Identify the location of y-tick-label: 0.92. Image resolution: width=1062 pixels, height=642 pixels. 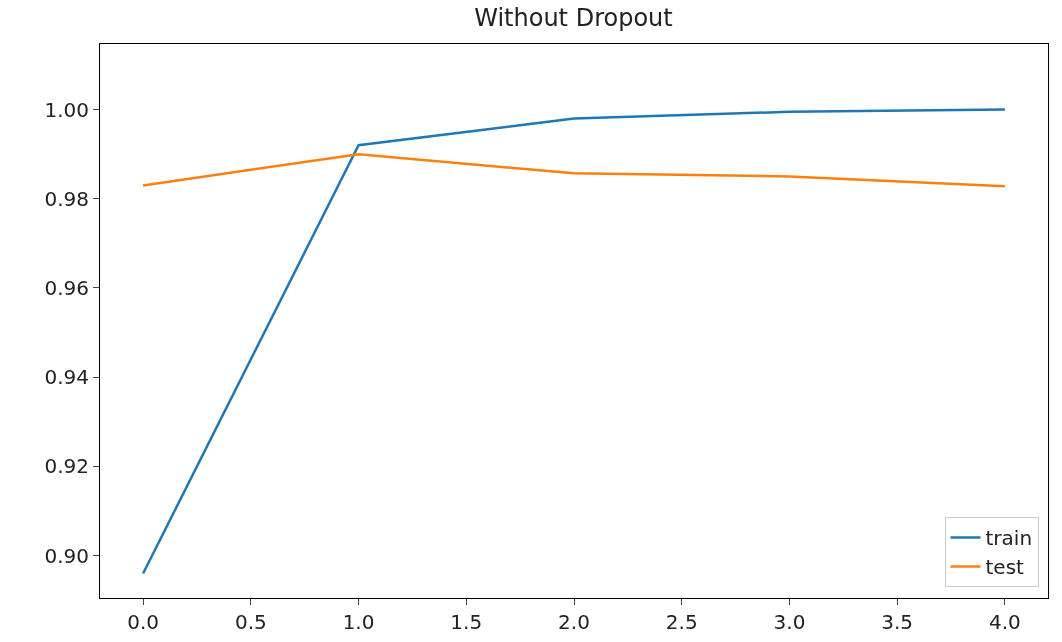
(66, 466).